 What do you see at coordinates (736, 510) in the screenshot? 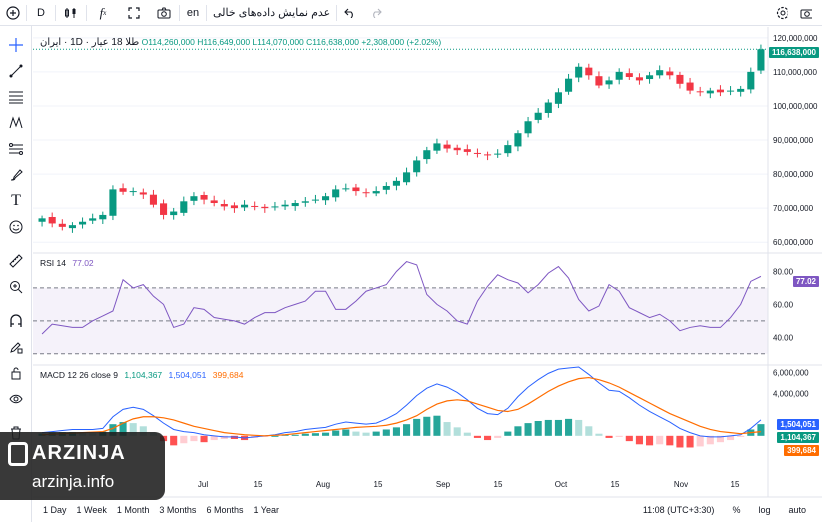
I see `percent-toggle: %` at bounding box center [736, 510].